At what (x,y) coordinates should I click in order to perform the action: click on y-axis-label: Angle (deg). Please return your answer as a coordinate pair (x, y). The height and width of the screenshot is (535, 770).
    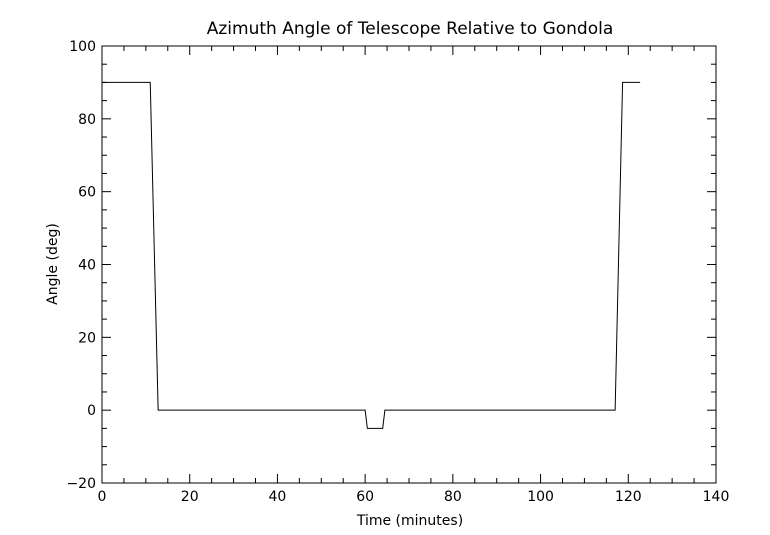
    Looking at the image, I should click on (53, 264).